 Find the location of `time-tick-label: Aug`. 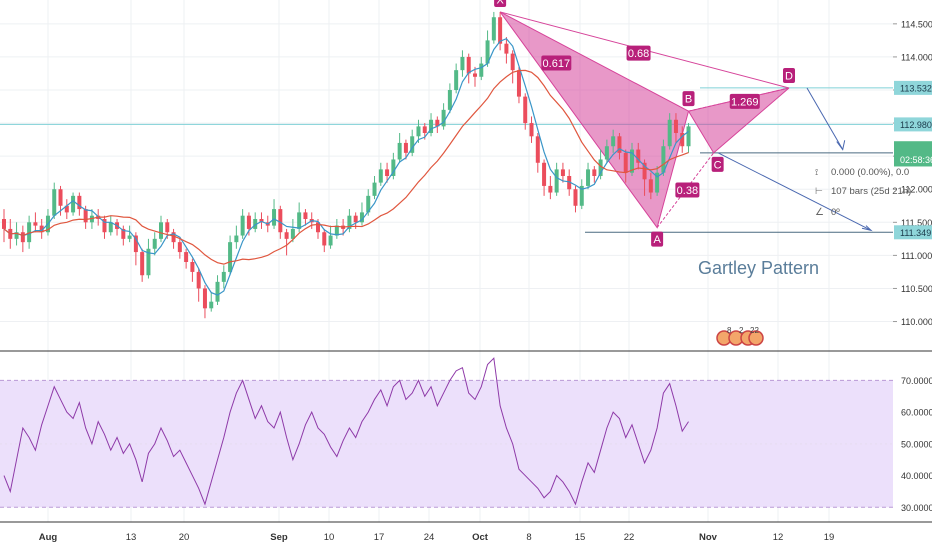

time-tick-label: Aug is located at coordinates (48, 537).